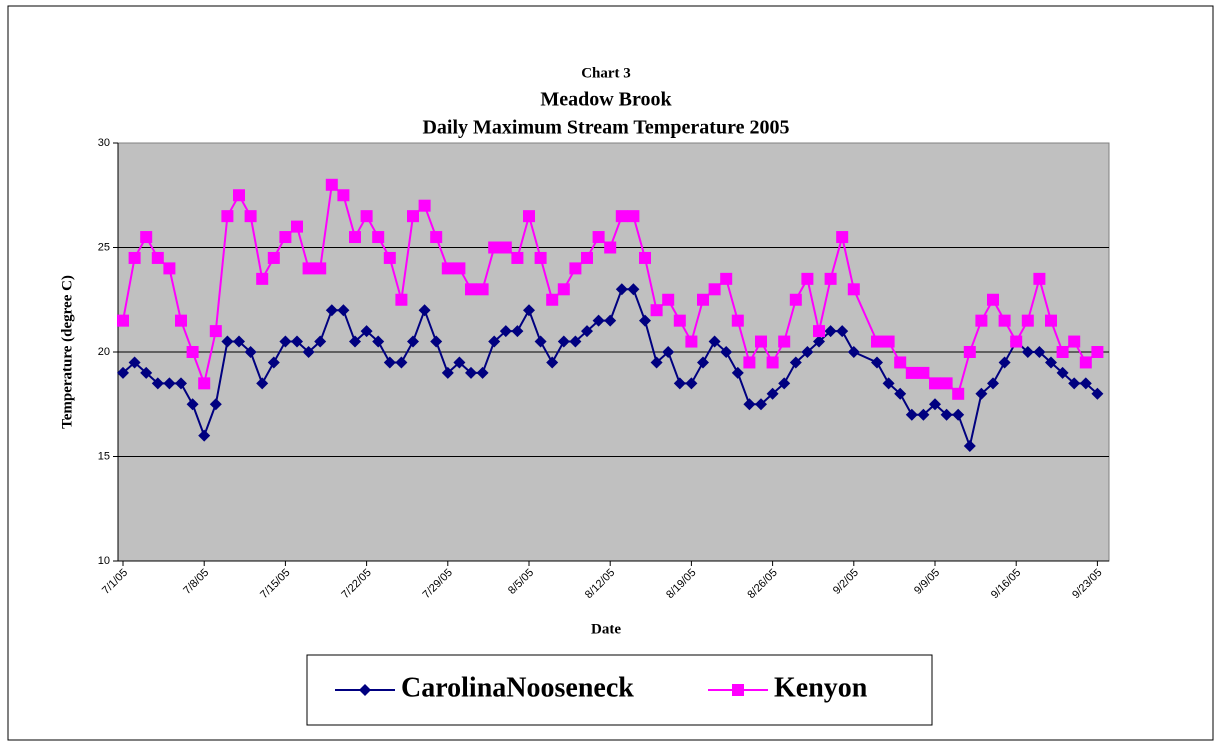 The width and height of the screenshot is (1214, 741). I want to click on chart-title: Daily Maximum Stream Temperature 2005, so click(605, 128).